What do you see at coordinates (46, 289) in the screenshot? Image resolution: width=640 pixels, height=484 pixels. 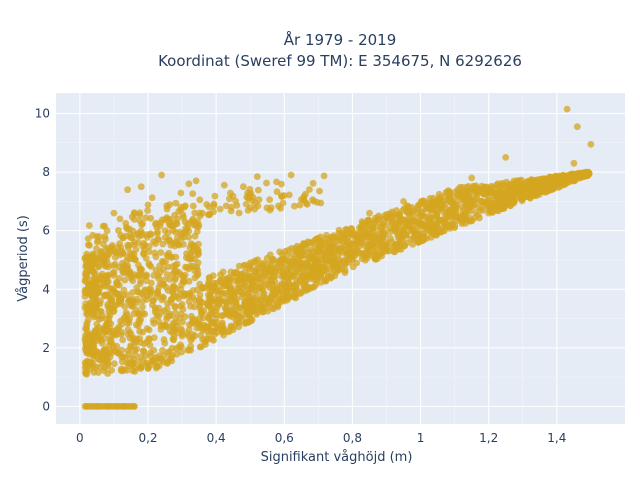 I see `y-tick-label: 4` at bounding box center [46, 289].